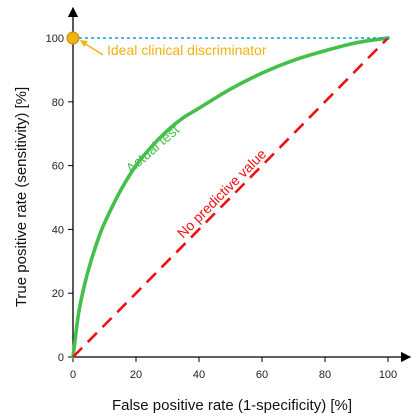 The height and width of the screenshot is (419, 414). I want to click on x-tick-label: 40, so click(199, 375).